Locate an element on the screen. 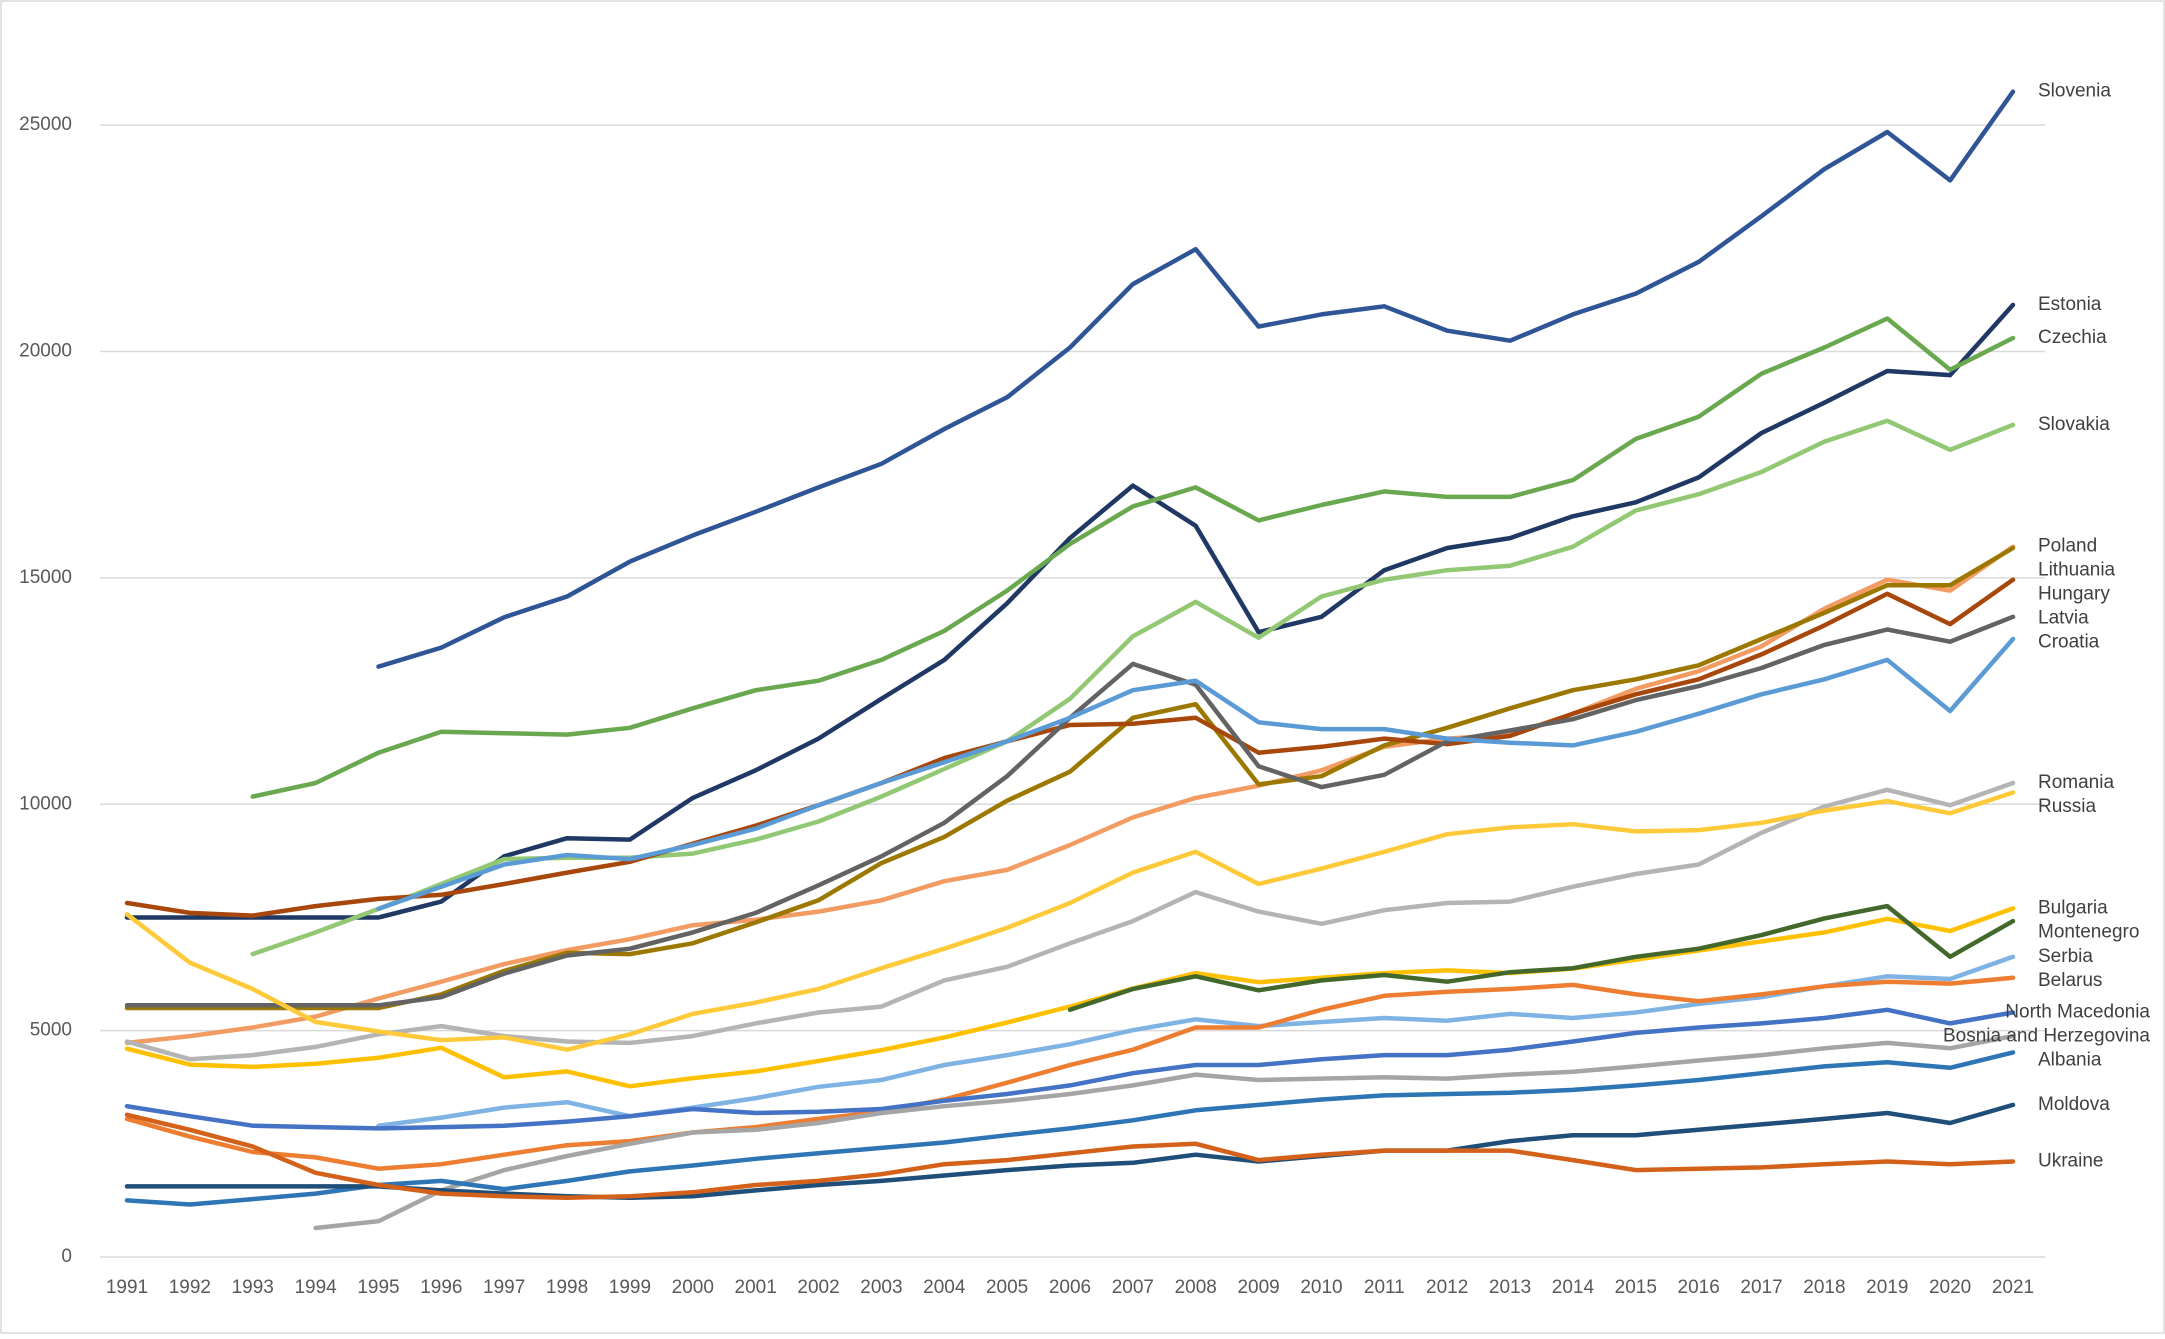  x-tick-label: 2014 is located at coordinates (1573, 1287).